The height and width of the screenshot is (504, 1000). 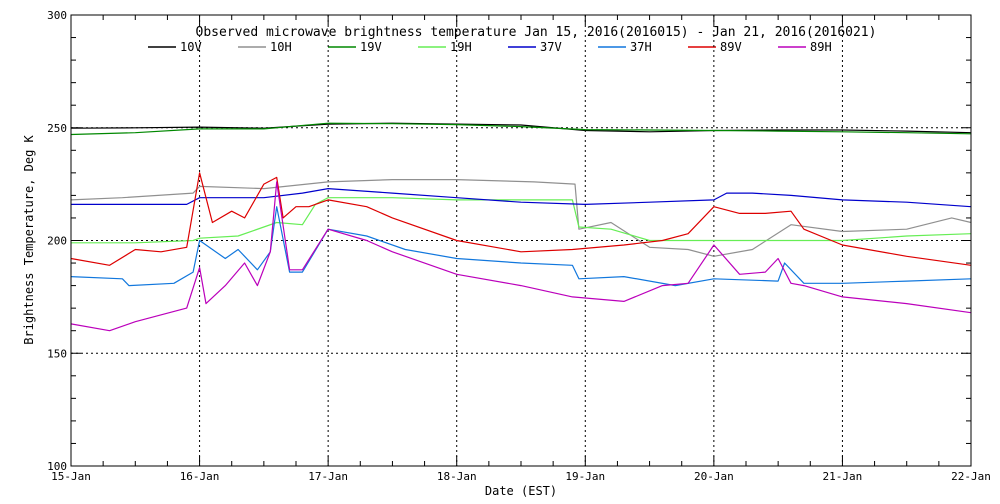 I want to click on series-line-19V, so click(x=521, y=129).